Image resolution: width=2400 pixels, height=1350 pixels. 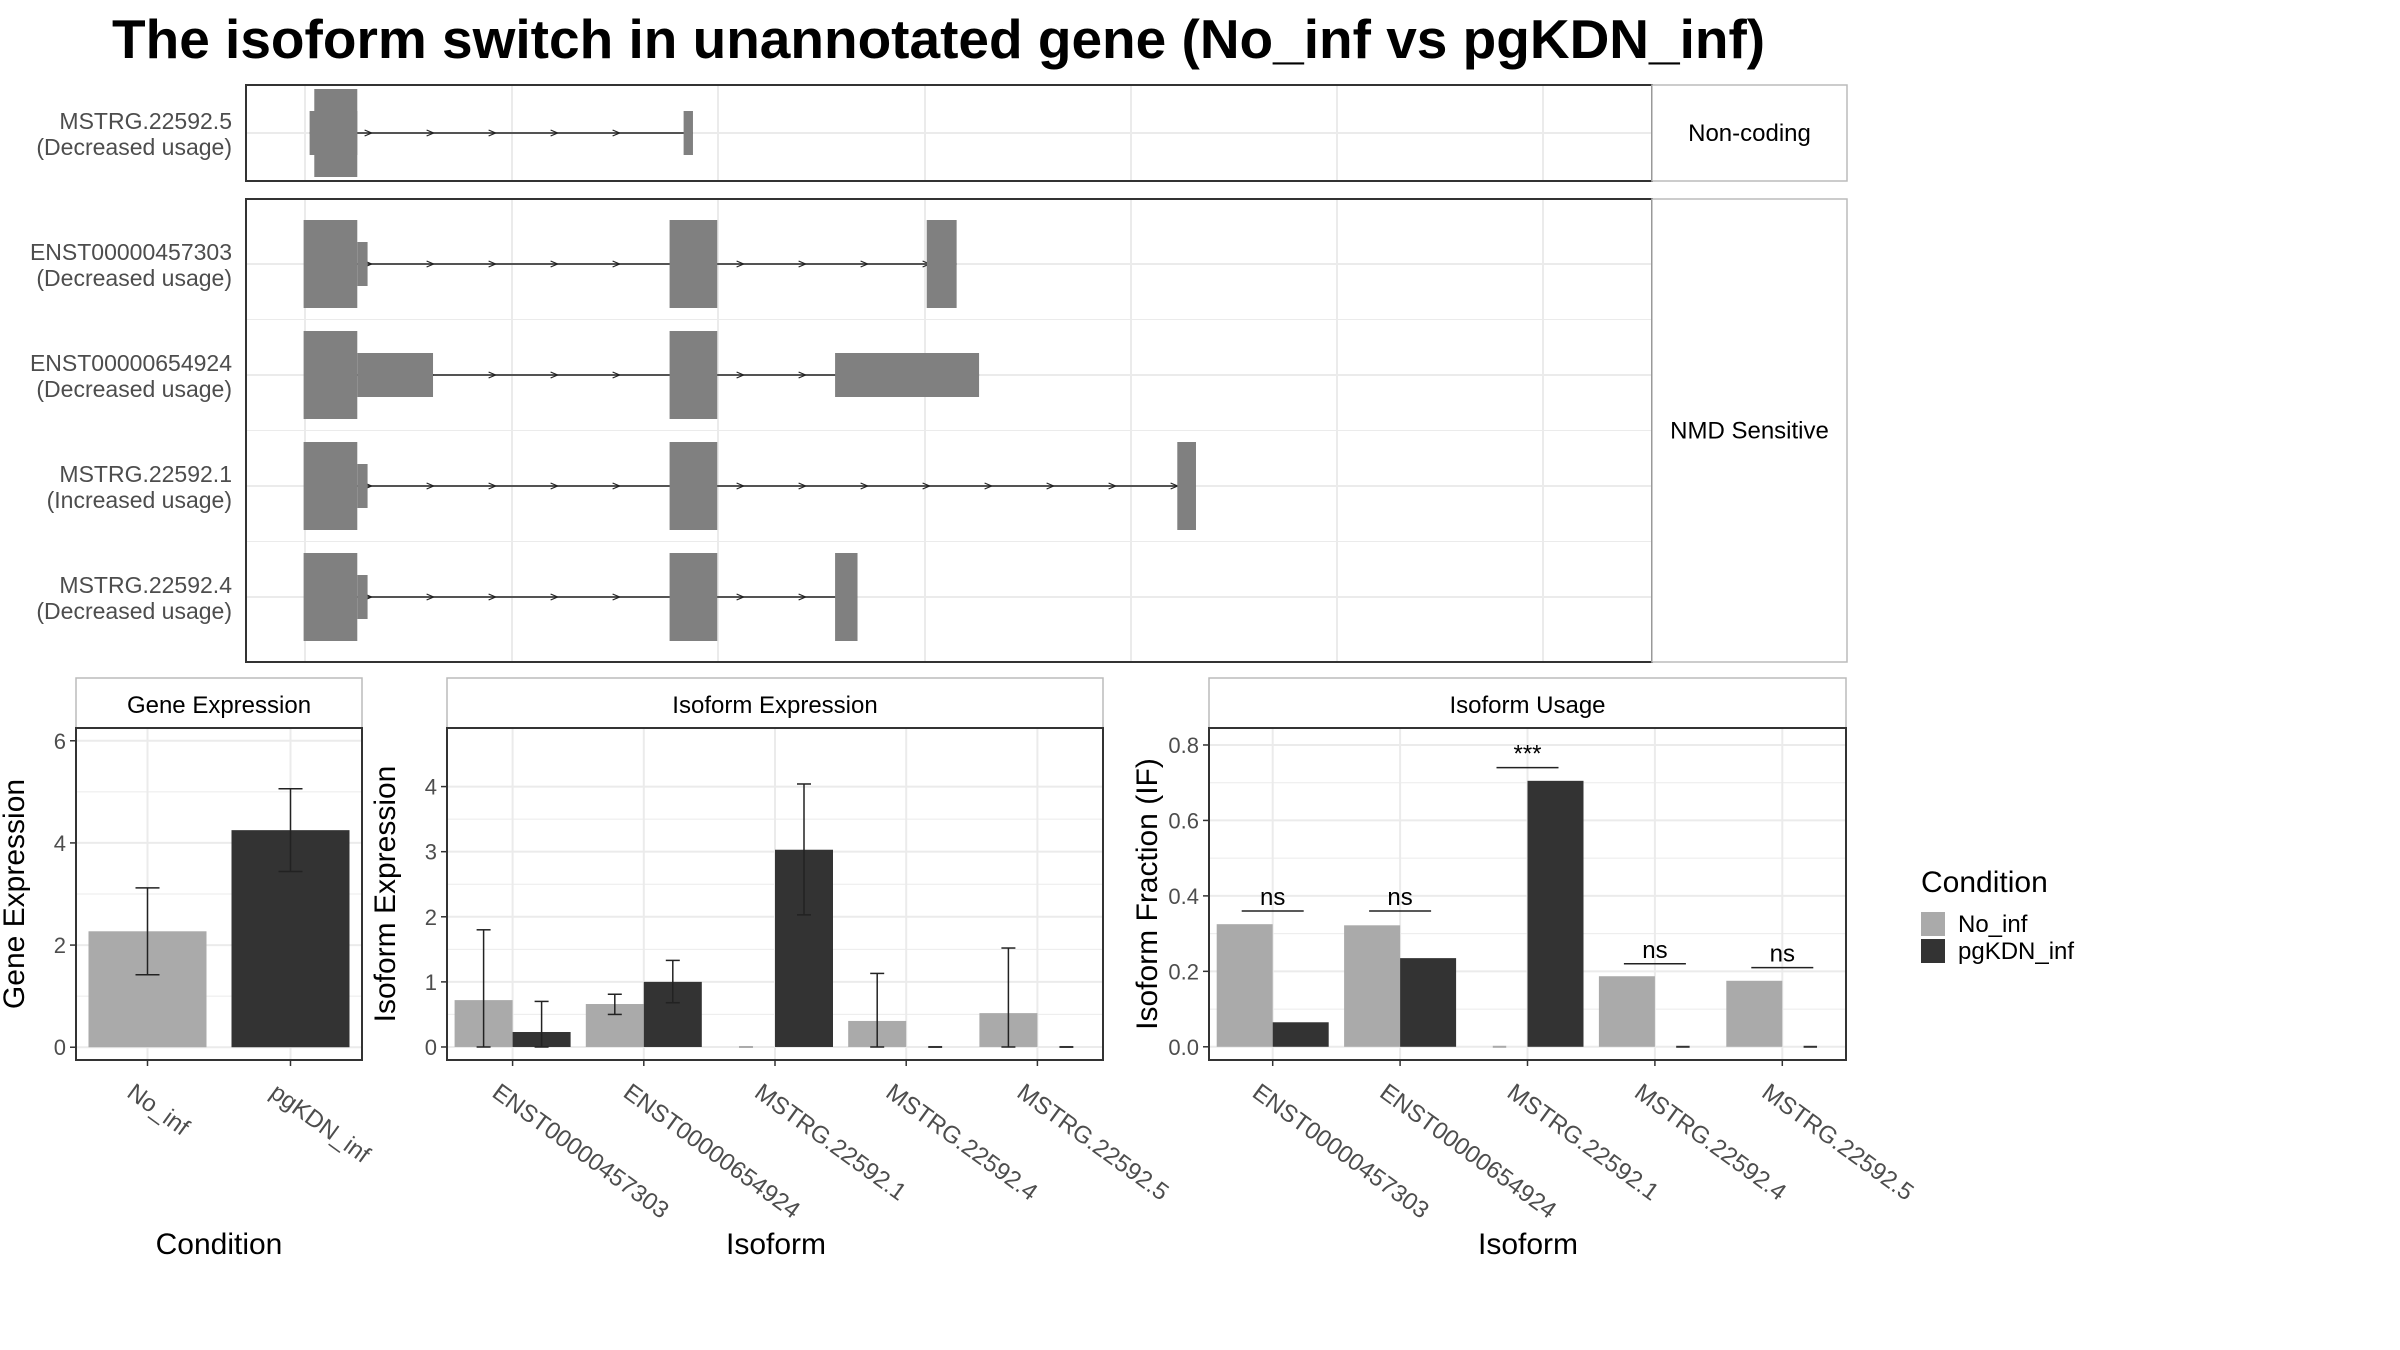 What do you see at coordinates (505, 375) in the screenshot?
I see `transcript-ENST00000654924: ENST00000654924(Decreased usage)` at bounding box center [505, 375].